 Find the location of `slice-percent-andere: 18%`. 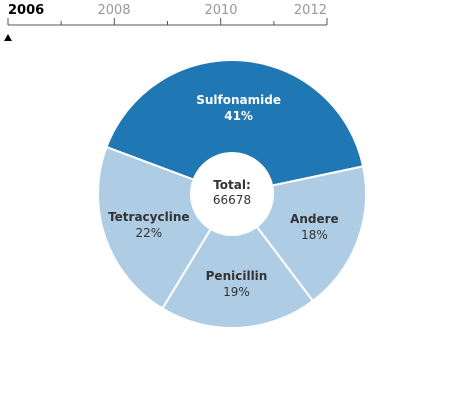

slice-percent-andere: 18% is located at coordinates (314, 235).